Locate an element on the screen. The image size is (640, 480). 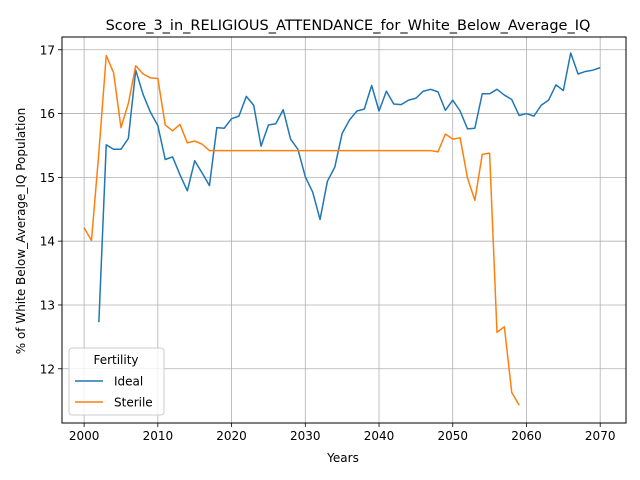
y-axis-label: % of White Below_Average_IQ Population is located at coordinates (21, 231).